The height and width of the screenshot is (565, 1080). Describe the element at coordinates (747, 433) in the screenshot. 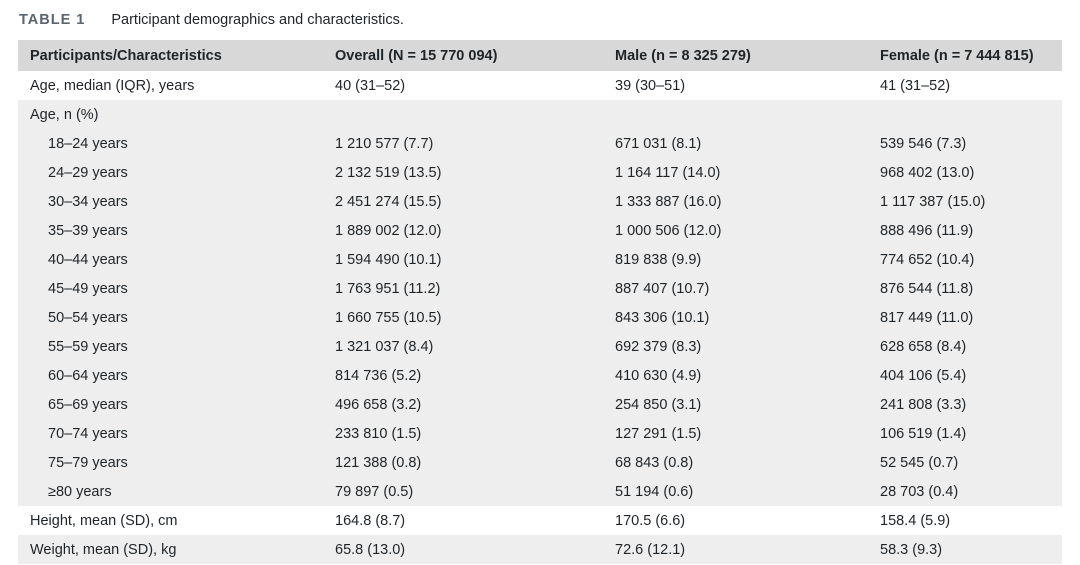

I see `value-cell: 127 291 (1.5)` at that location.